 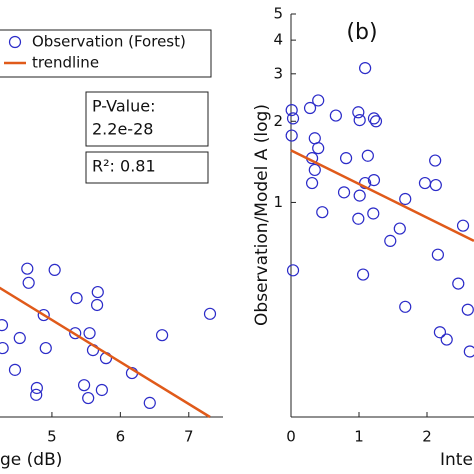 I want to click on annotation-text: P-Value:, so click(x=123, y=106).